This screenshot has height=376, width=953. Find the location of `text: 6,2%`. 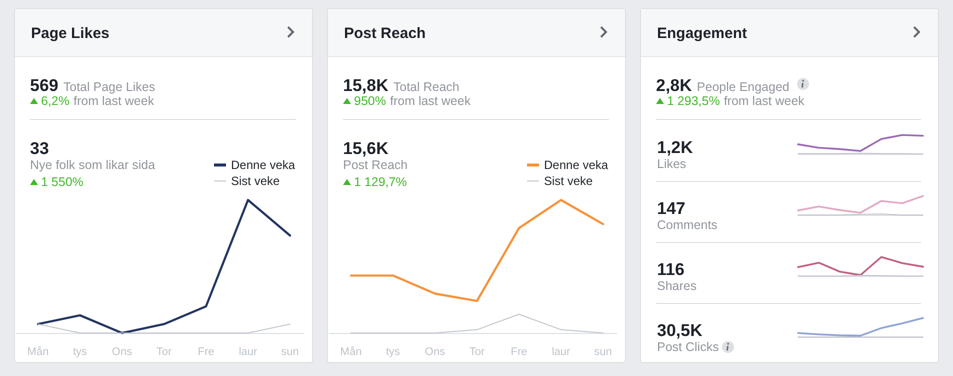

text: 6,2% is located at coordinates (55, 101).